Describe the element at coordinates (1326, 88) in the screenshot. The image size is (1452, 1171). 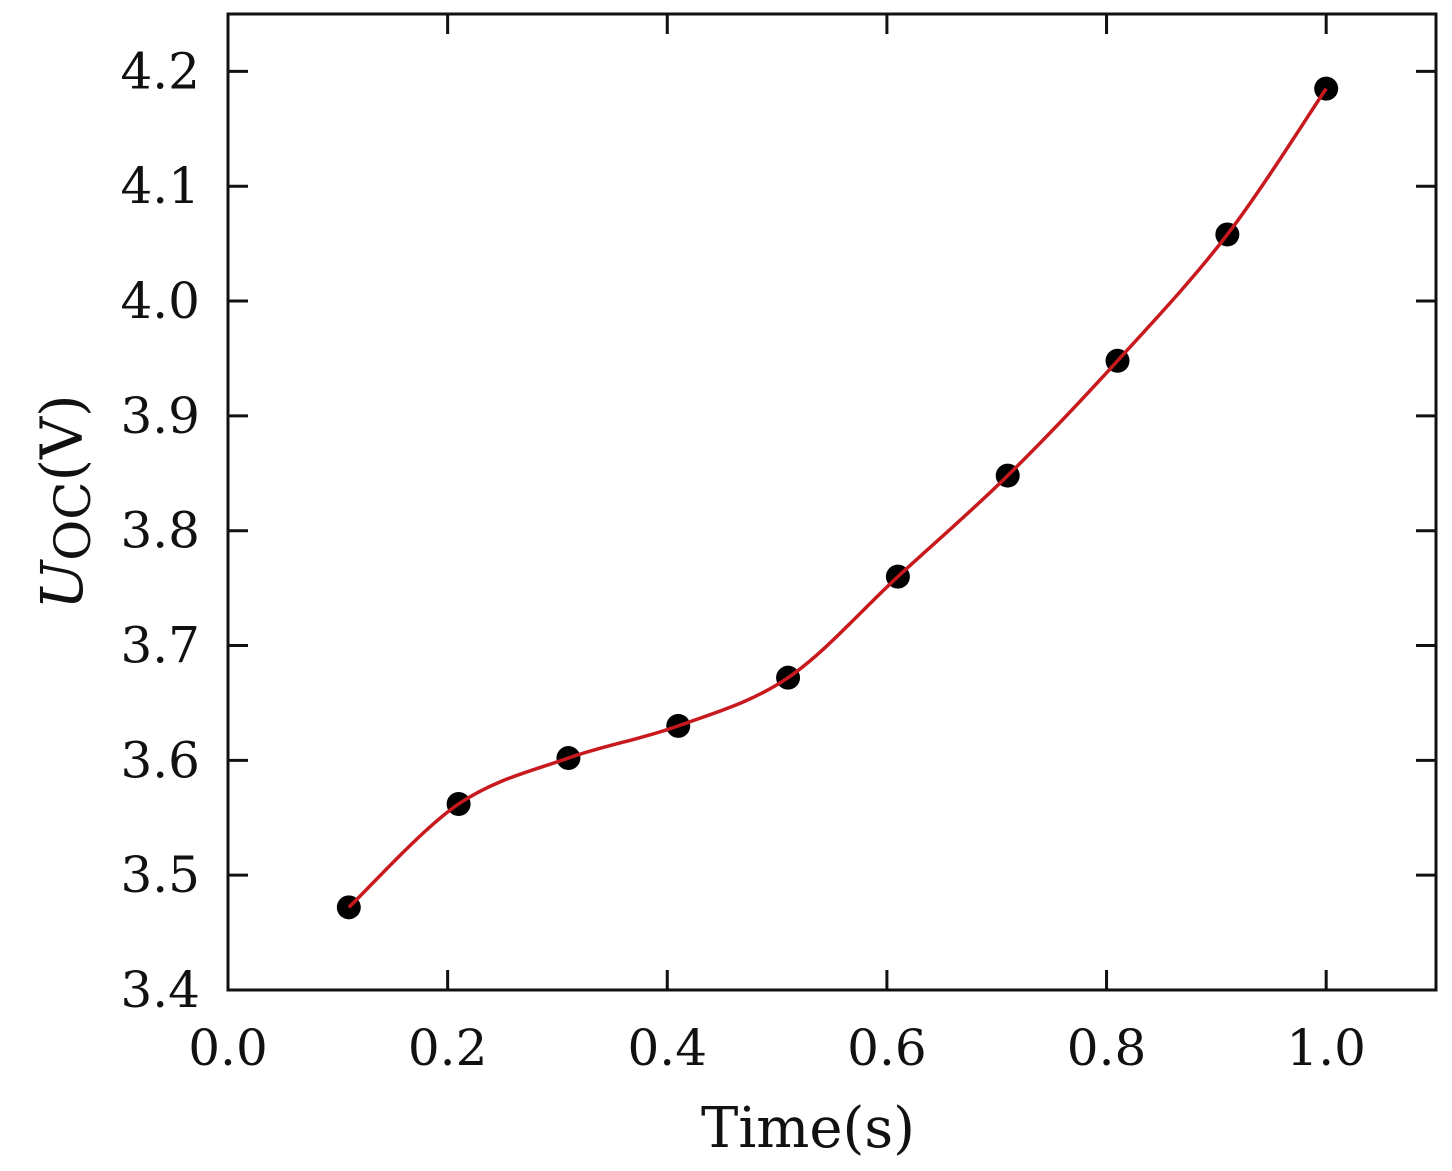
I see `data-point` at that location.